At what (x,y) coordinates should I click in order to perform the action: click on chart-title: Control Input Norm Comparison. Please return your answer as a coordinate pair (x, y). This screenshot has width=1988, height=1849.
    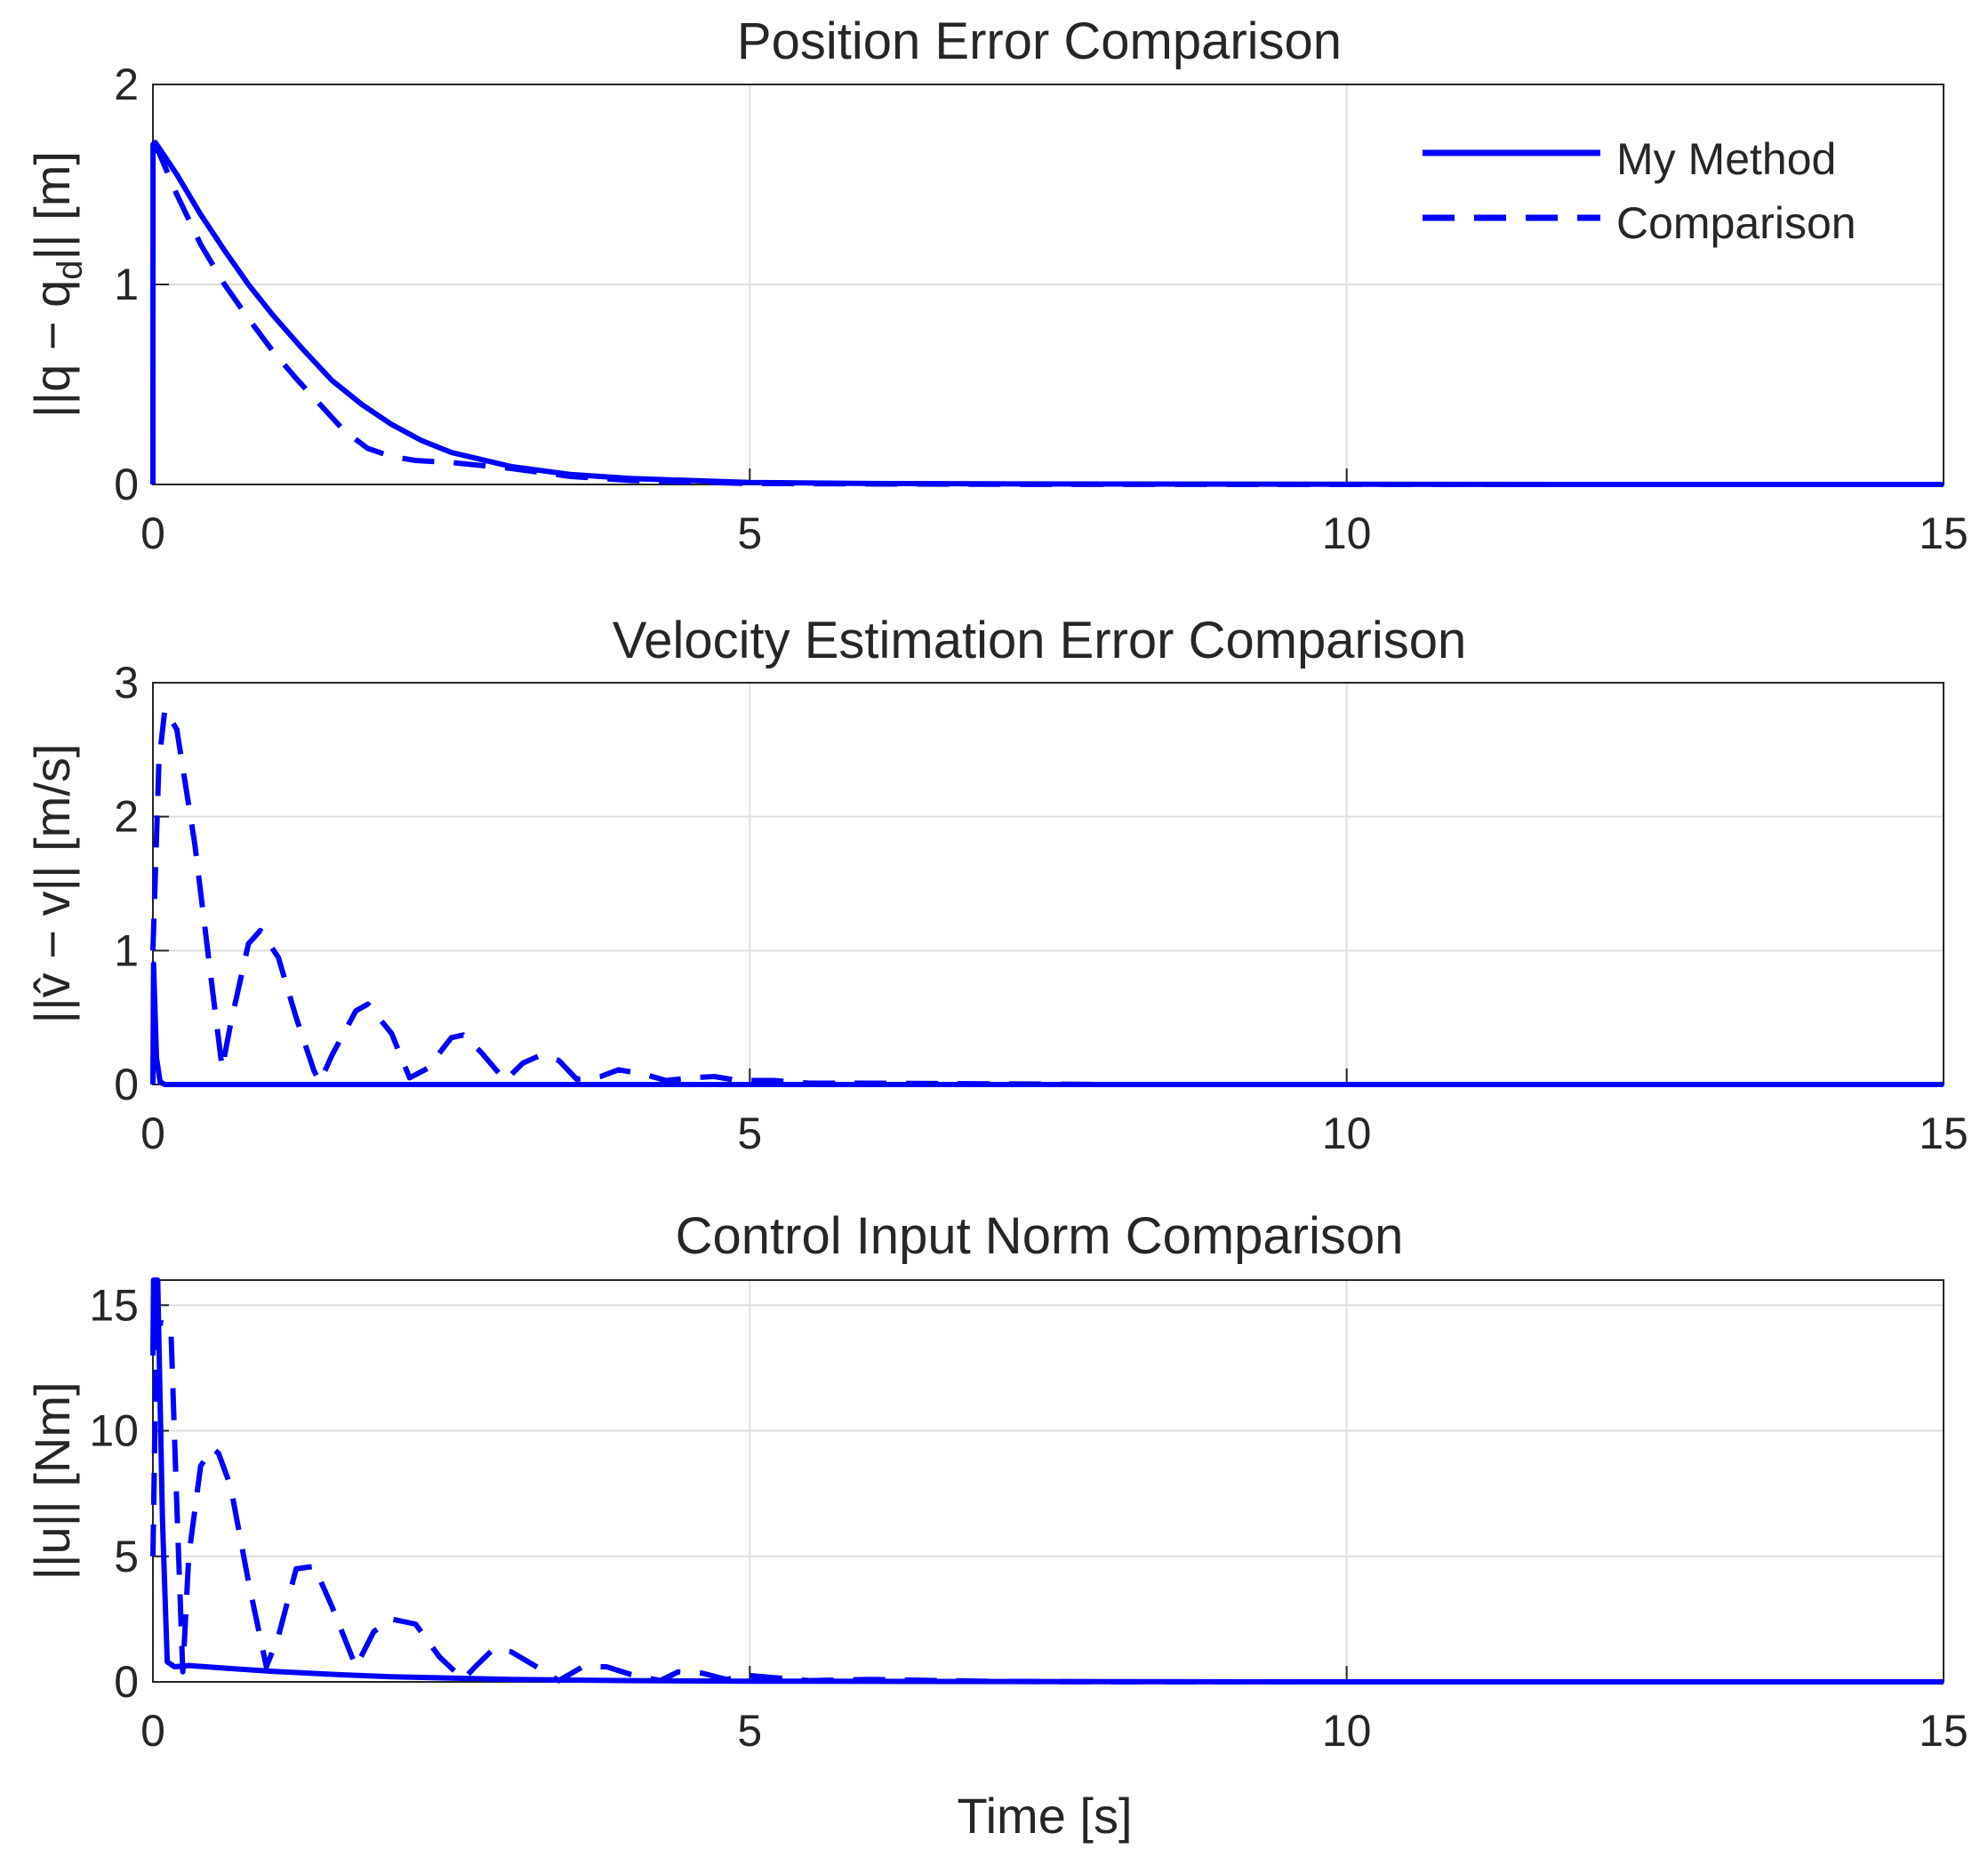
    Looking at the image, I should click on (1040, 1236).